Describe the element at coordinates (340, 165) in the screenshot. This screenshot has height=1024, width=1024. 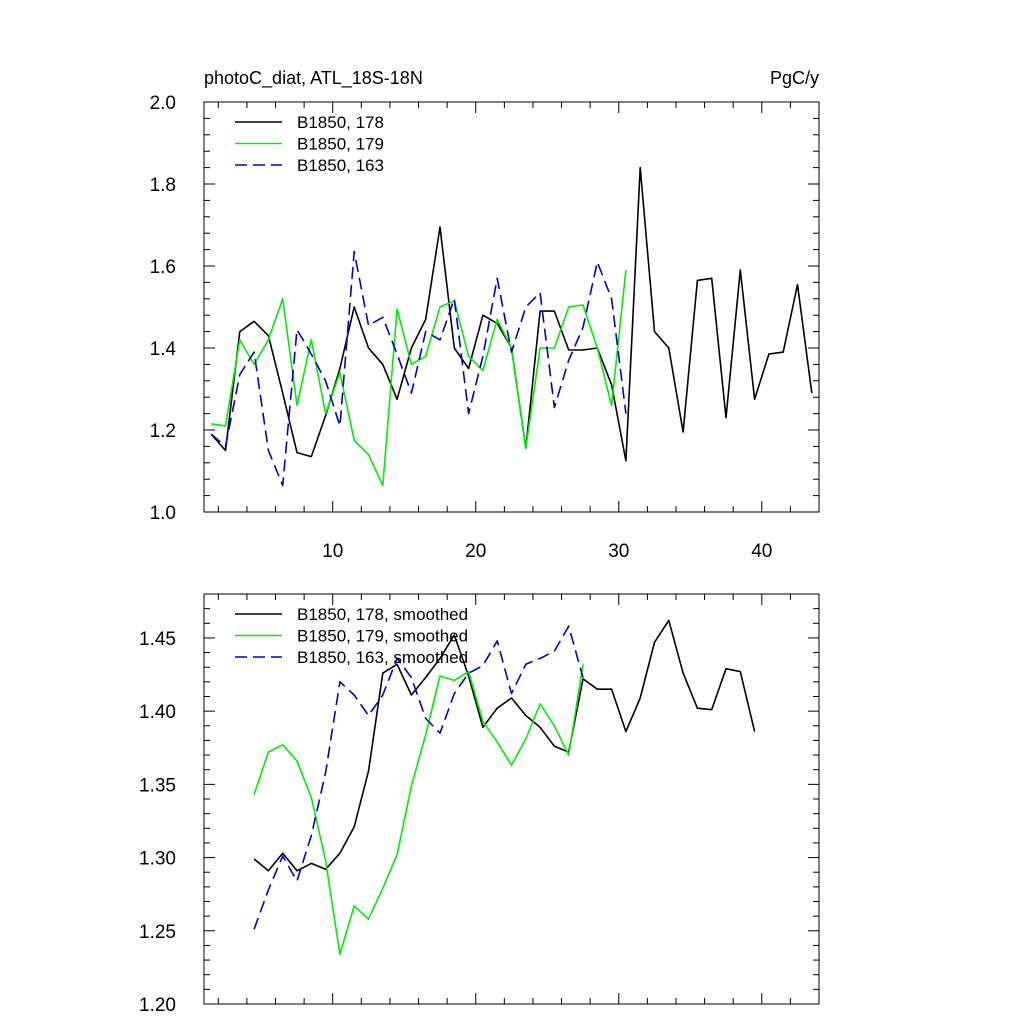
I see `legend-label: B1850, 163` at that location.